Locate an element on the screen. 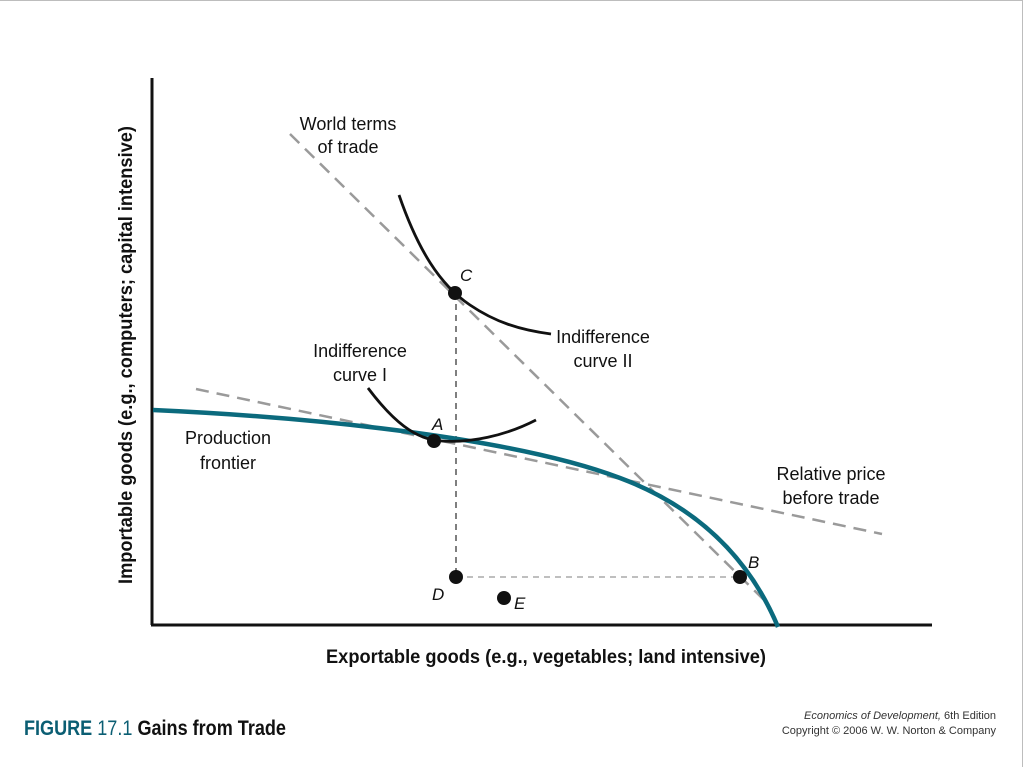 The image size is (1024, 768). relative-price-label-1: Relative price is located at coordinates (830, 474).